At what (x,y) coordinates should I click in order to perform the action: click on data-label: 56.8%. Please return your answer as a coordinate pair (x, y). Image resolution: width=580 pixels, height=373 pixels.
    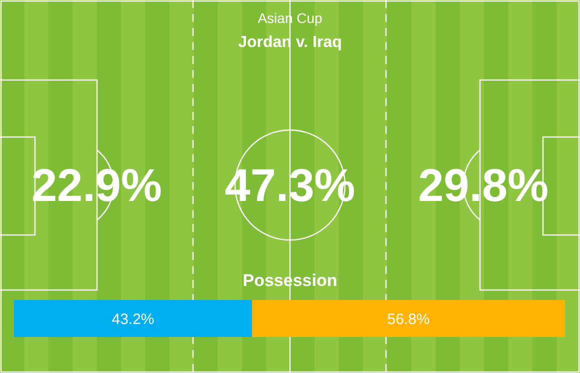
    Looking at the image, I should click on (408, 319).